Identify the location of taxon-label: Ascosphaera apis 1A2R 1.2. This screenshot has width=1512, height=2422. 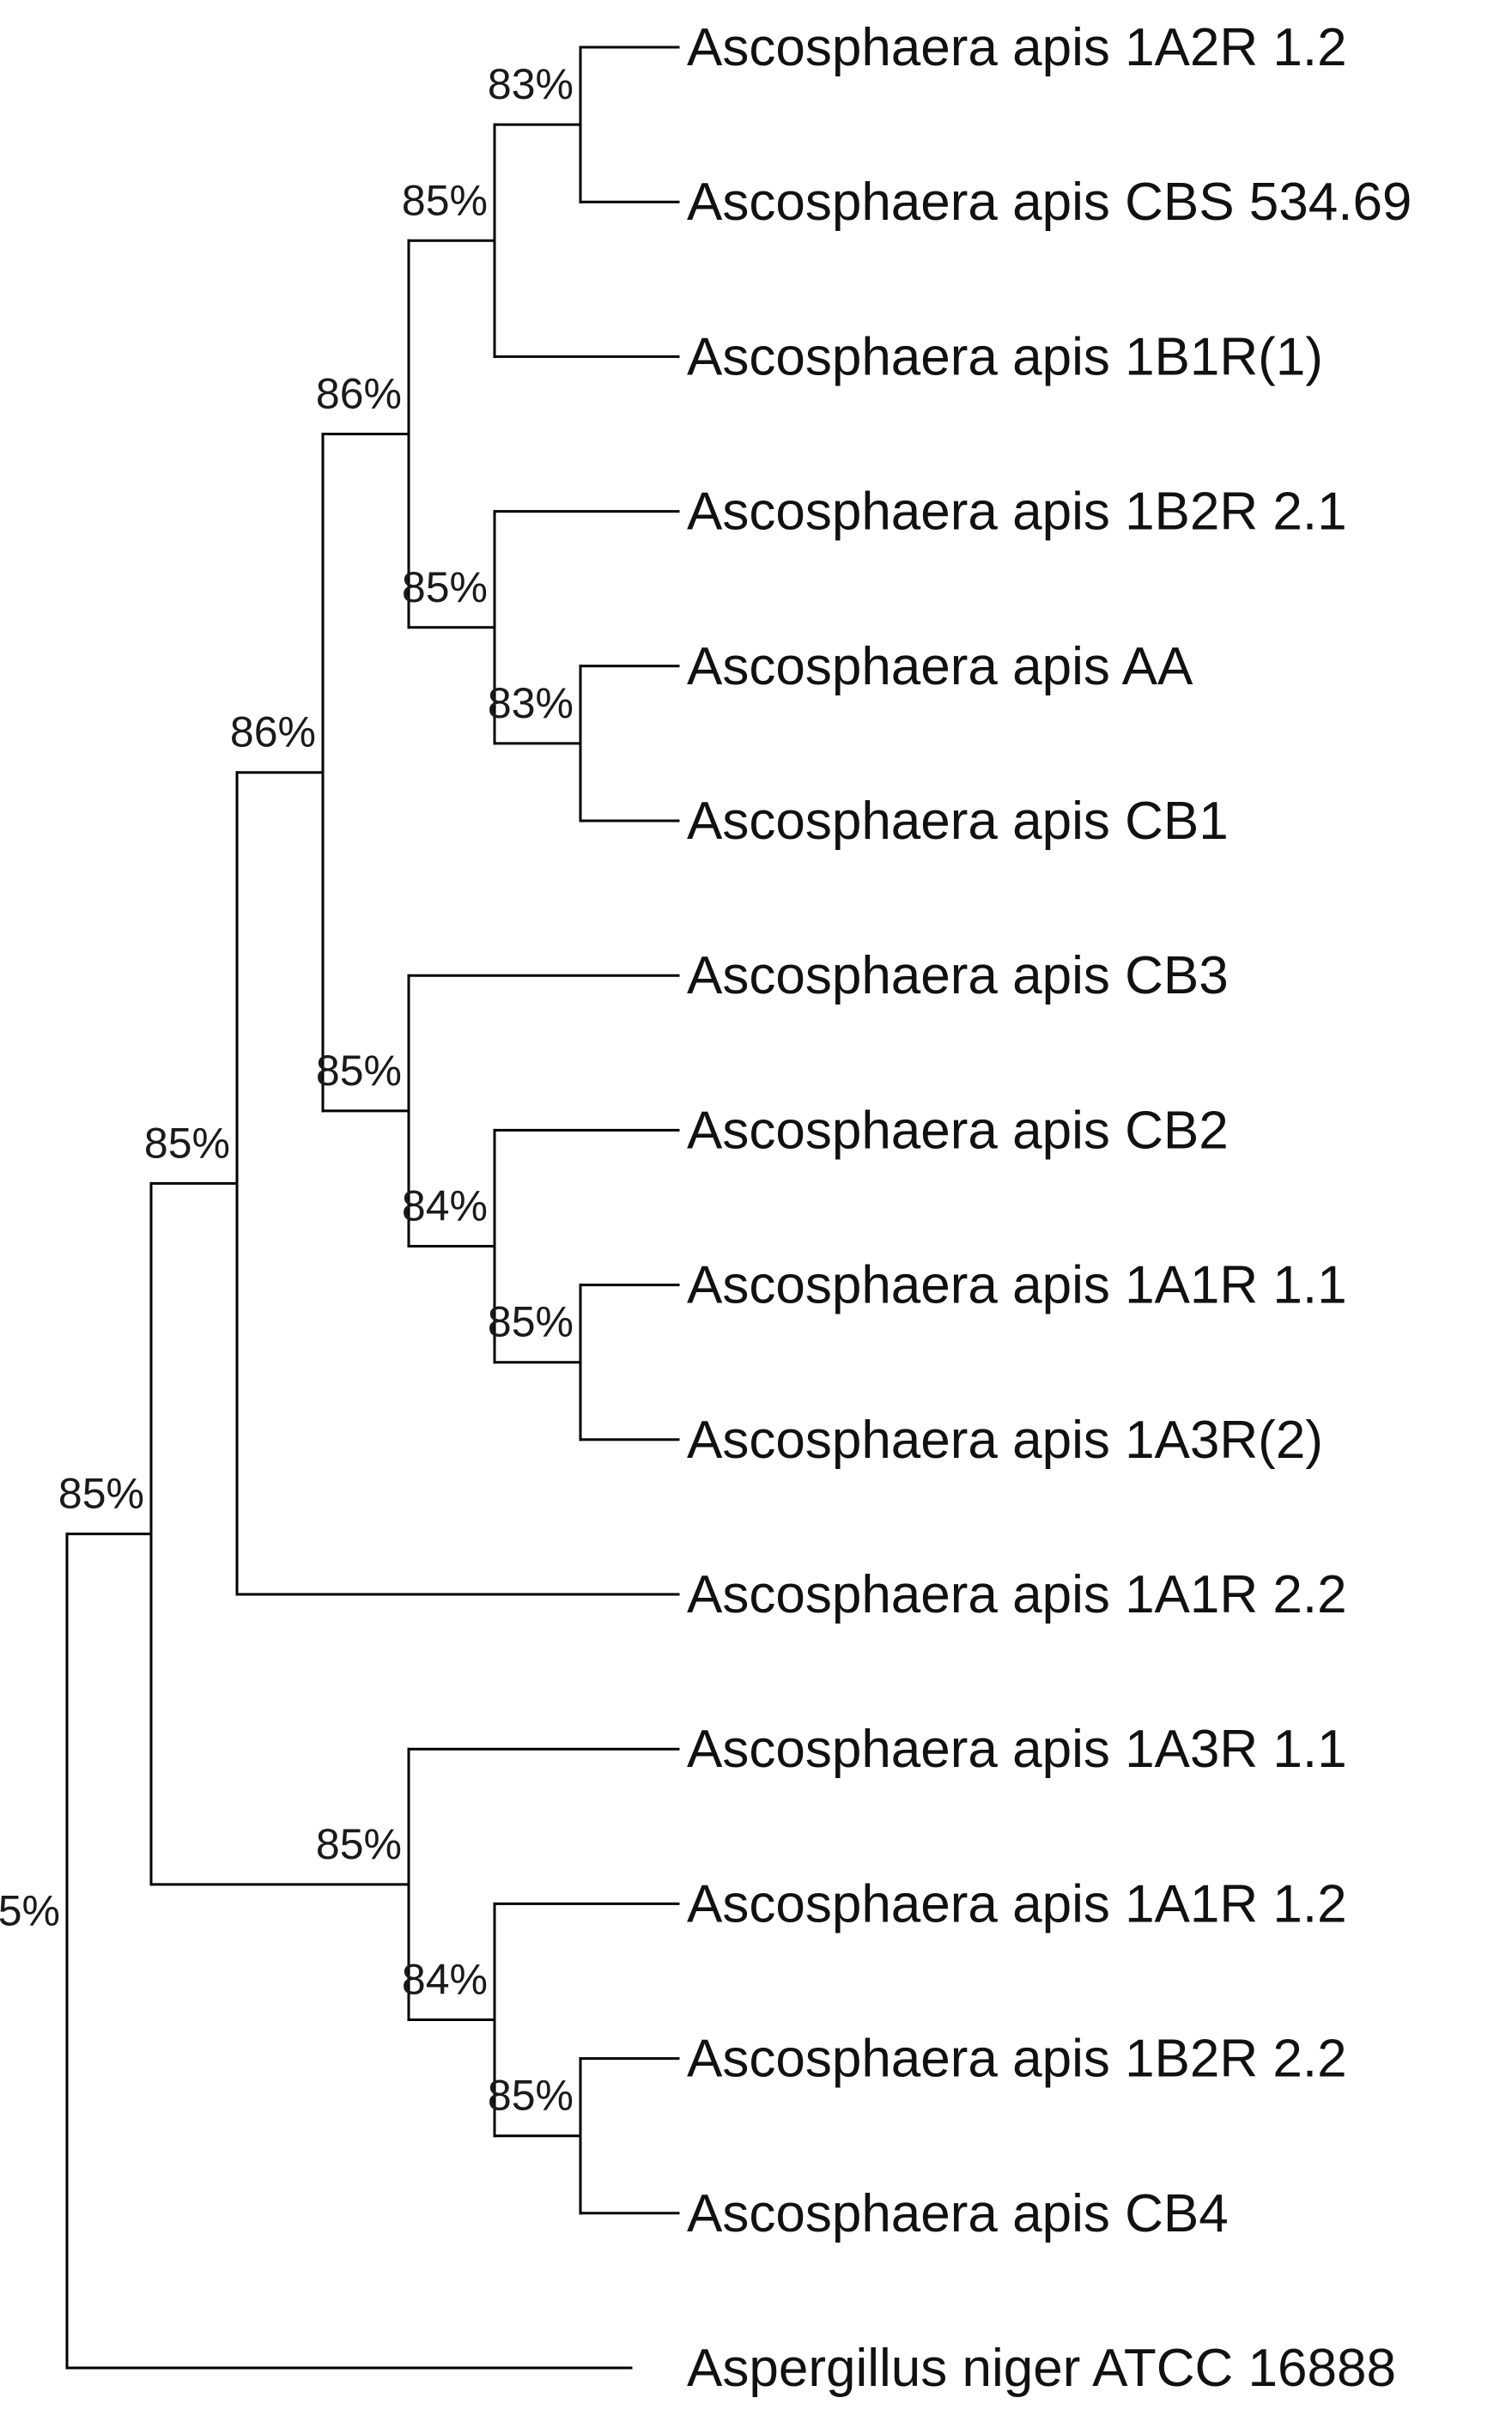
(1017, 48).